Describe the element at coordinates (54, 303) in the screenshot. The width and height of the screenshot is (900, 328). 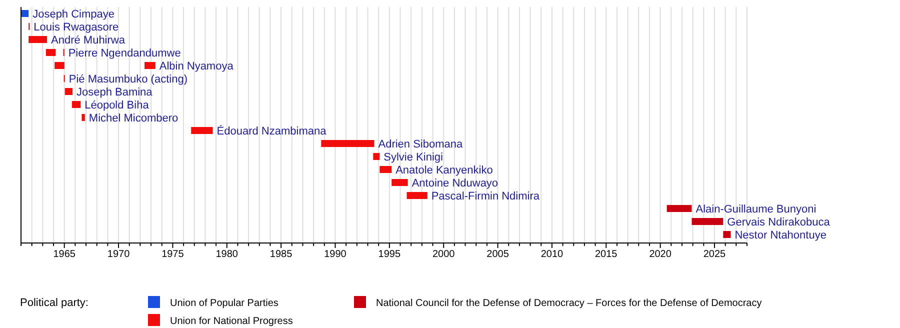
I see `legend-title: Political party:` at that location.